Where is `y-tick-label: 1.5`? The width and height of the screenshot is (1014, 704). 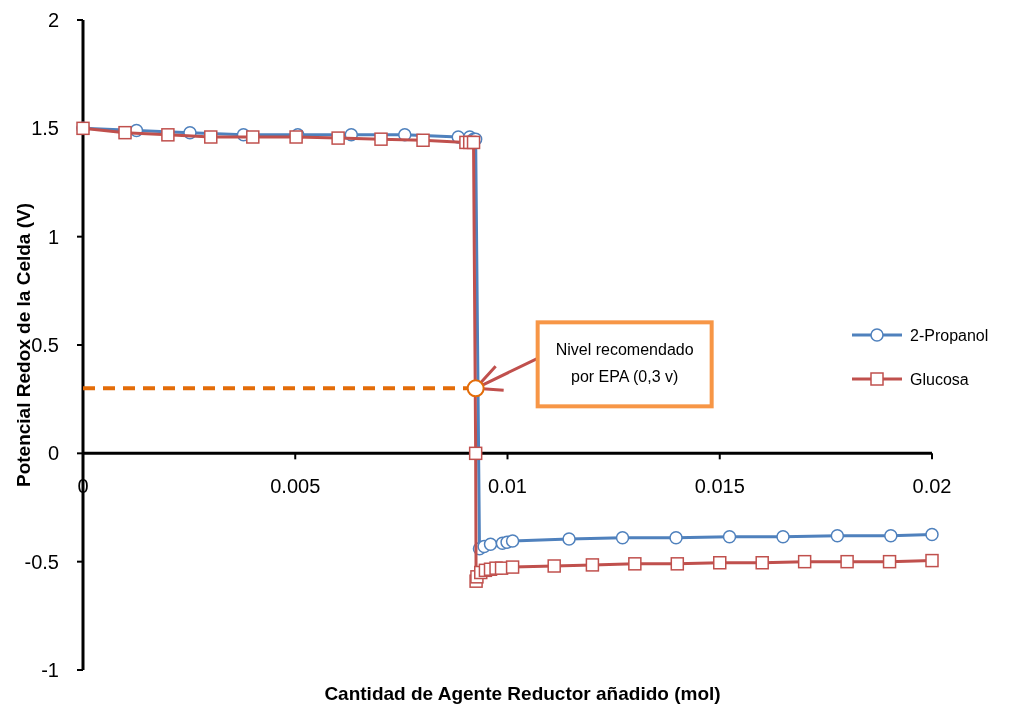
y-tick-label: 1.5 is located at coordinates (45, 128).